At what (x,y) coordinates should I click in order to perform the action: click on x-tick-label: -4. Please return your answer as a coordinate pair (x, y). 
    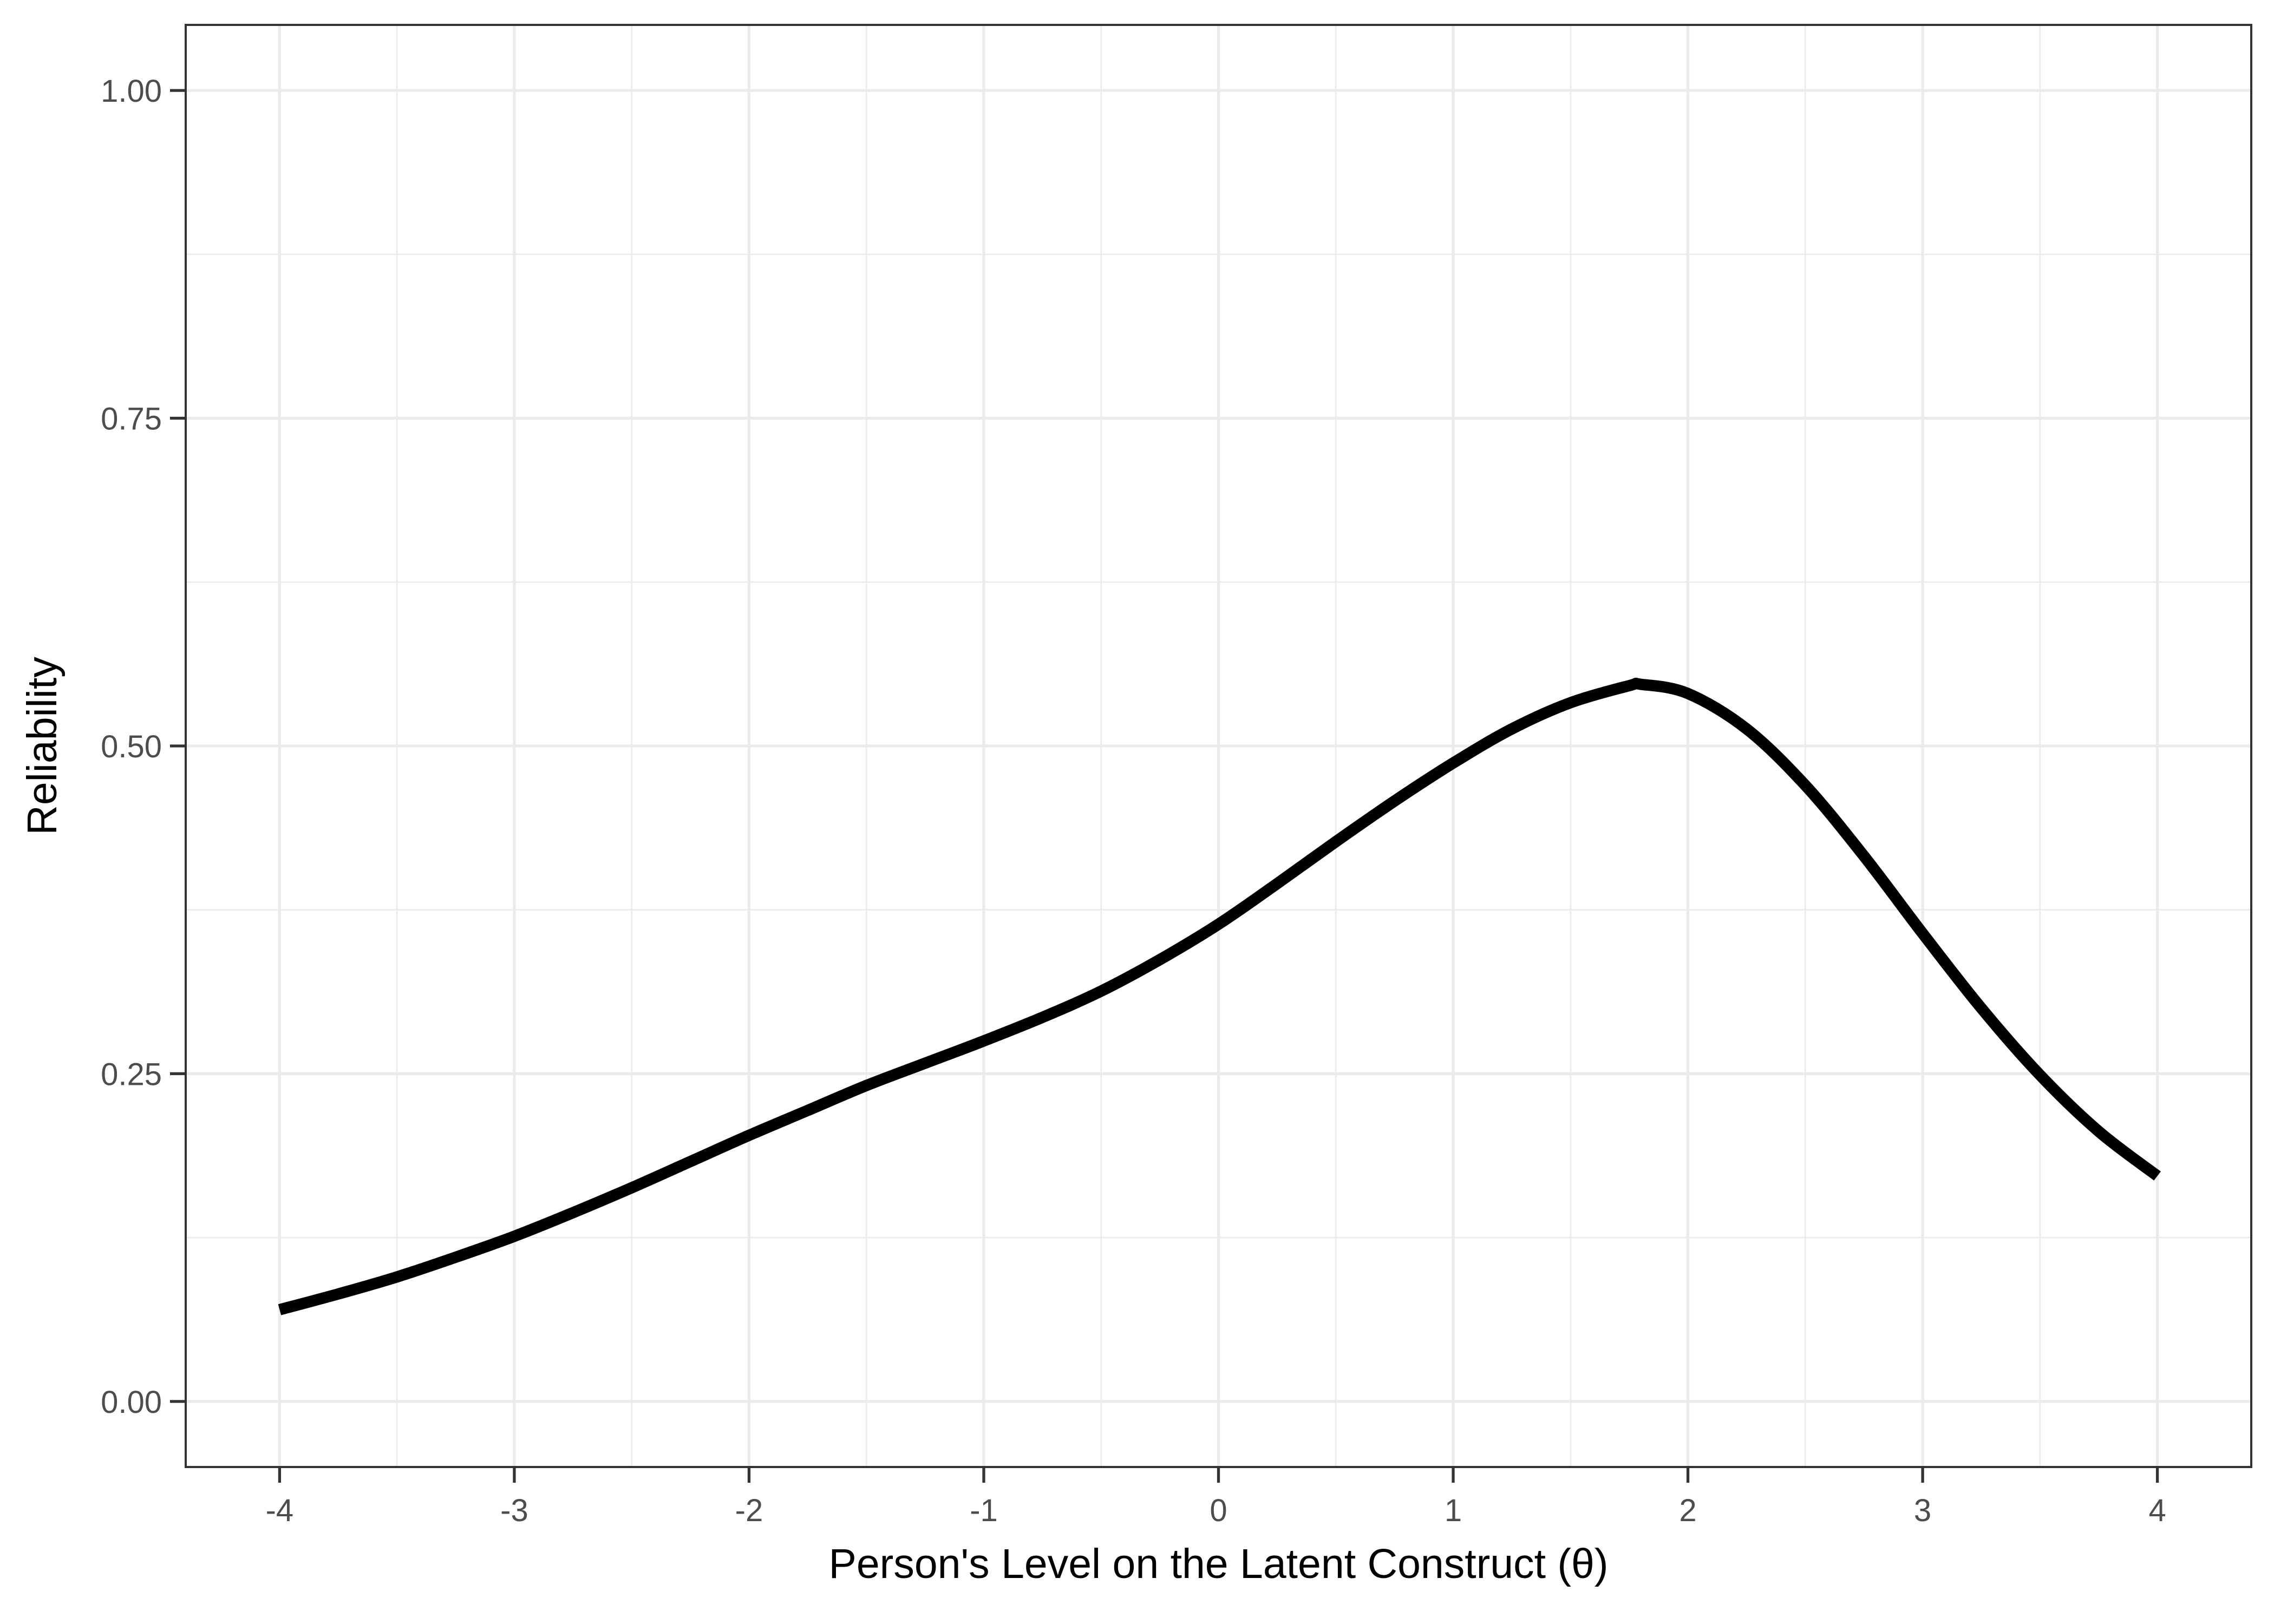
    Looking at the image, I should click on (280, 1510).